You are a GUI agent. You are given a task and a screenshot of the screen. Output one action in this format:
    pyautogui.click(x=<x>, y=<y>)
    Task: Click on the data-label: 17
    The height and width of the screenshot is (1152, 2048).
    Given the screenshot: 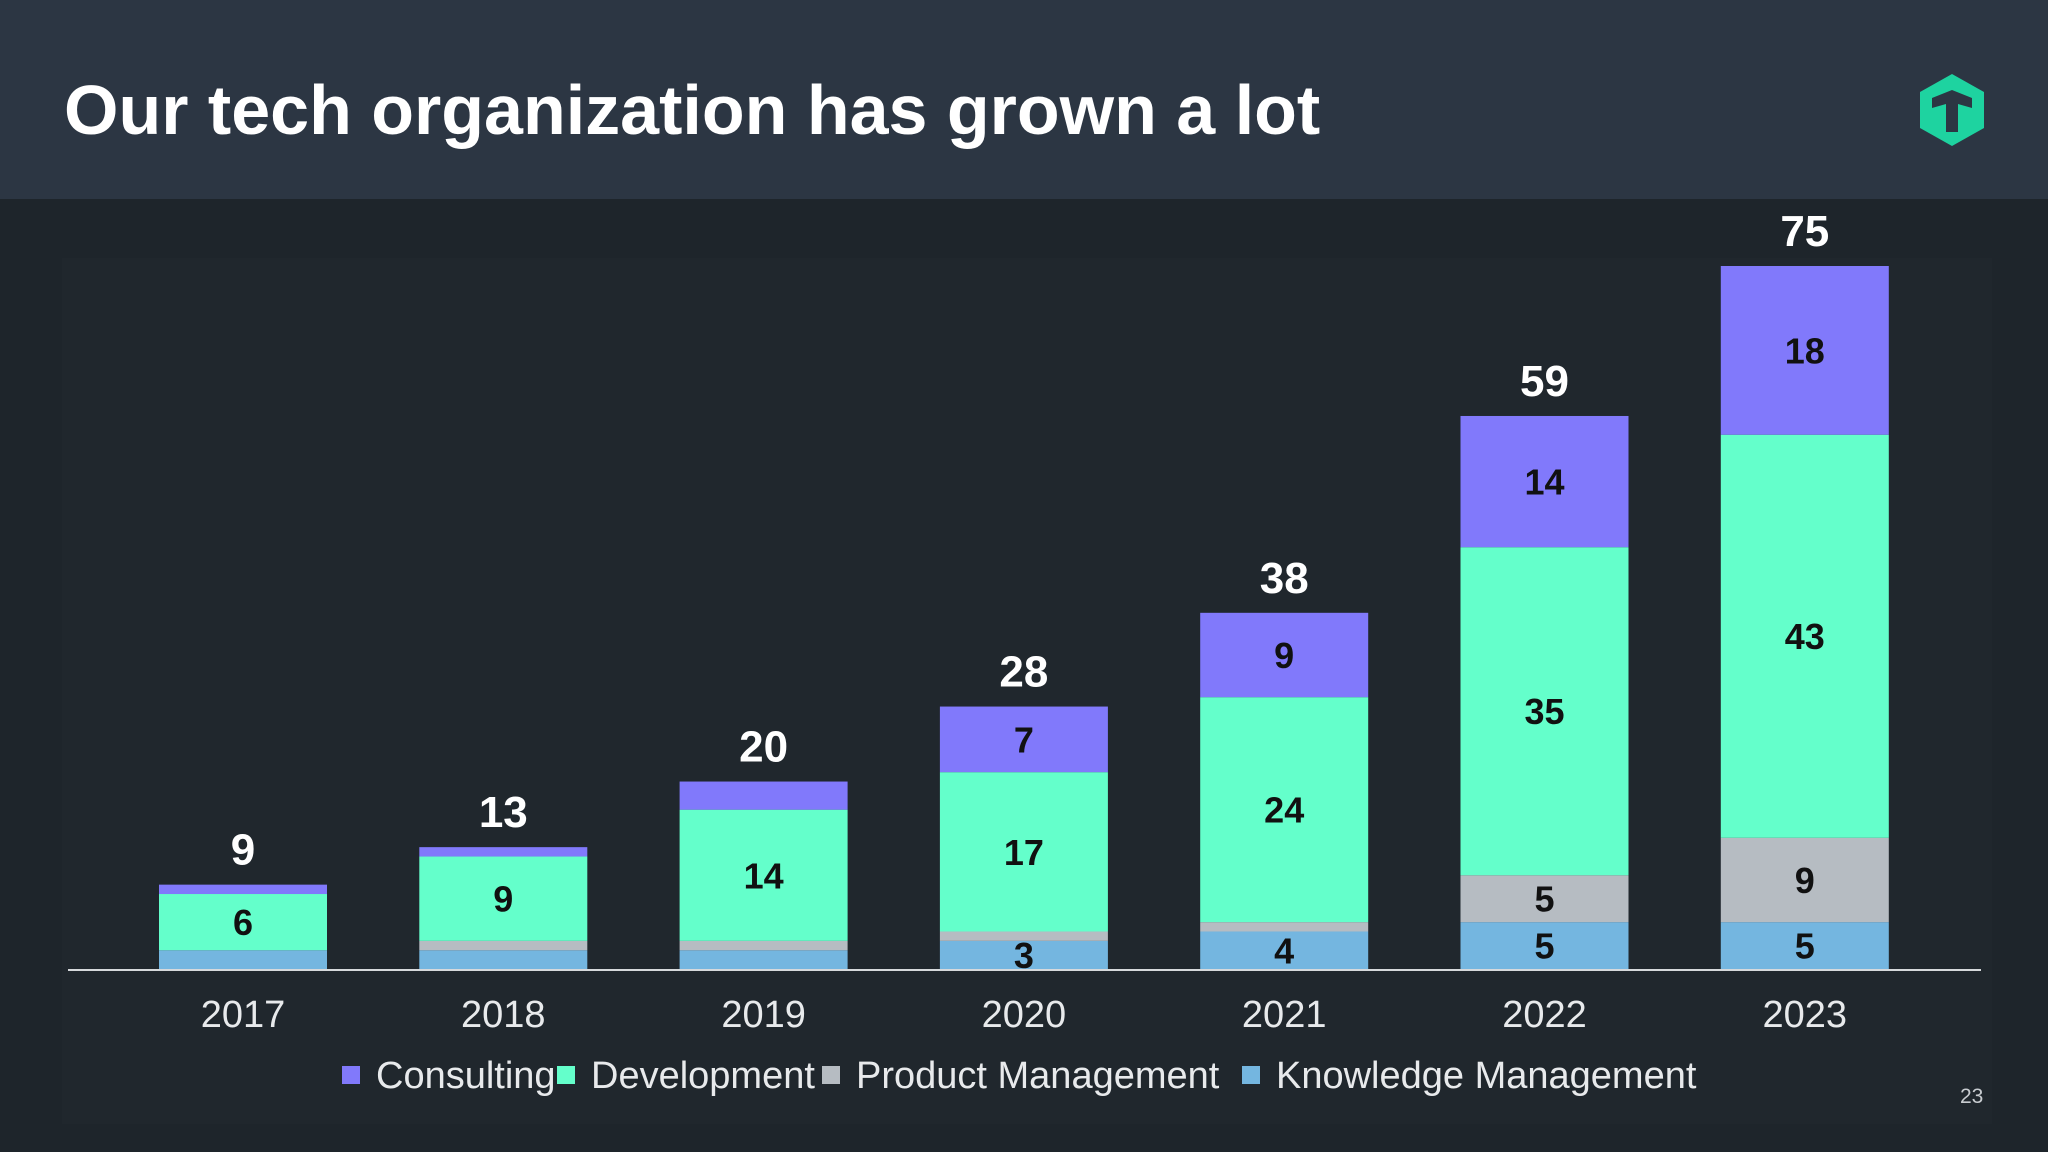 What is the action you would take?
    pyautogui.click(x=1024, y=852)
    